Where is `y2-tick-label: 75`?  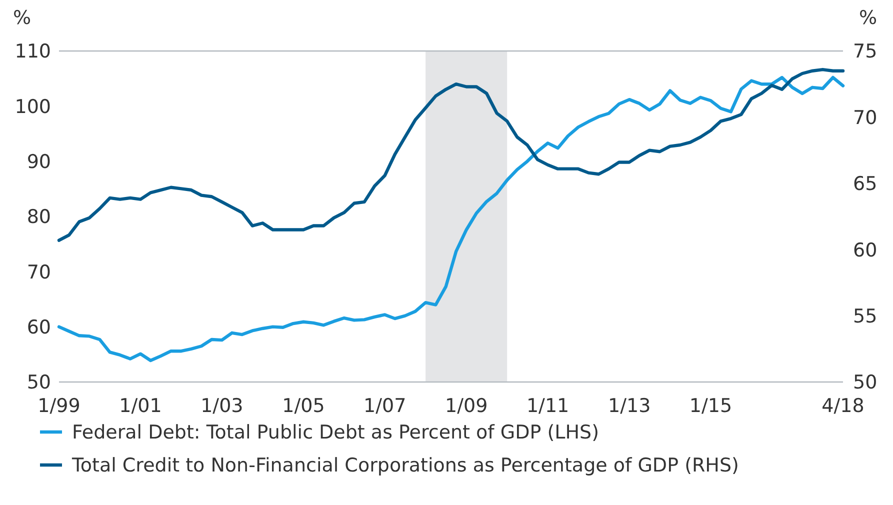 y2-tick-label: 75 is located at coordinates (865, 51).